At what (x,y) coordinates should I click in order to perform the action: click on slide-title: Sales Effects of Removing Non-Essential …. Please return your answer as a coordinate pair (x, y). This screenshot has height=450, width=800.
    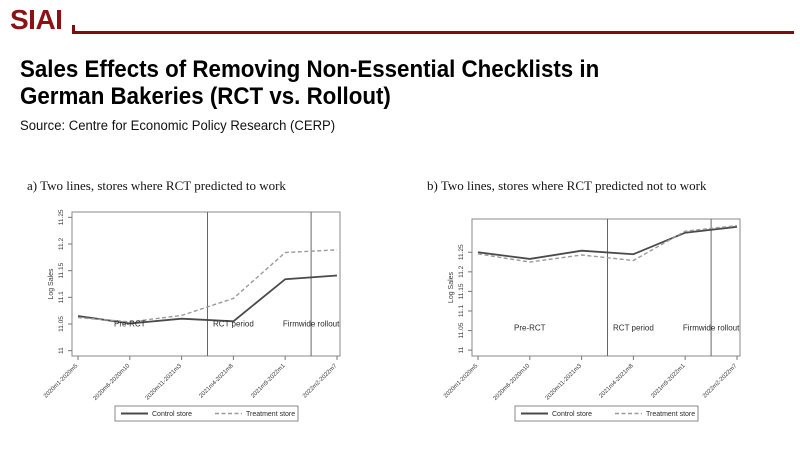
    Looking at the image, I should click on (309, 83).